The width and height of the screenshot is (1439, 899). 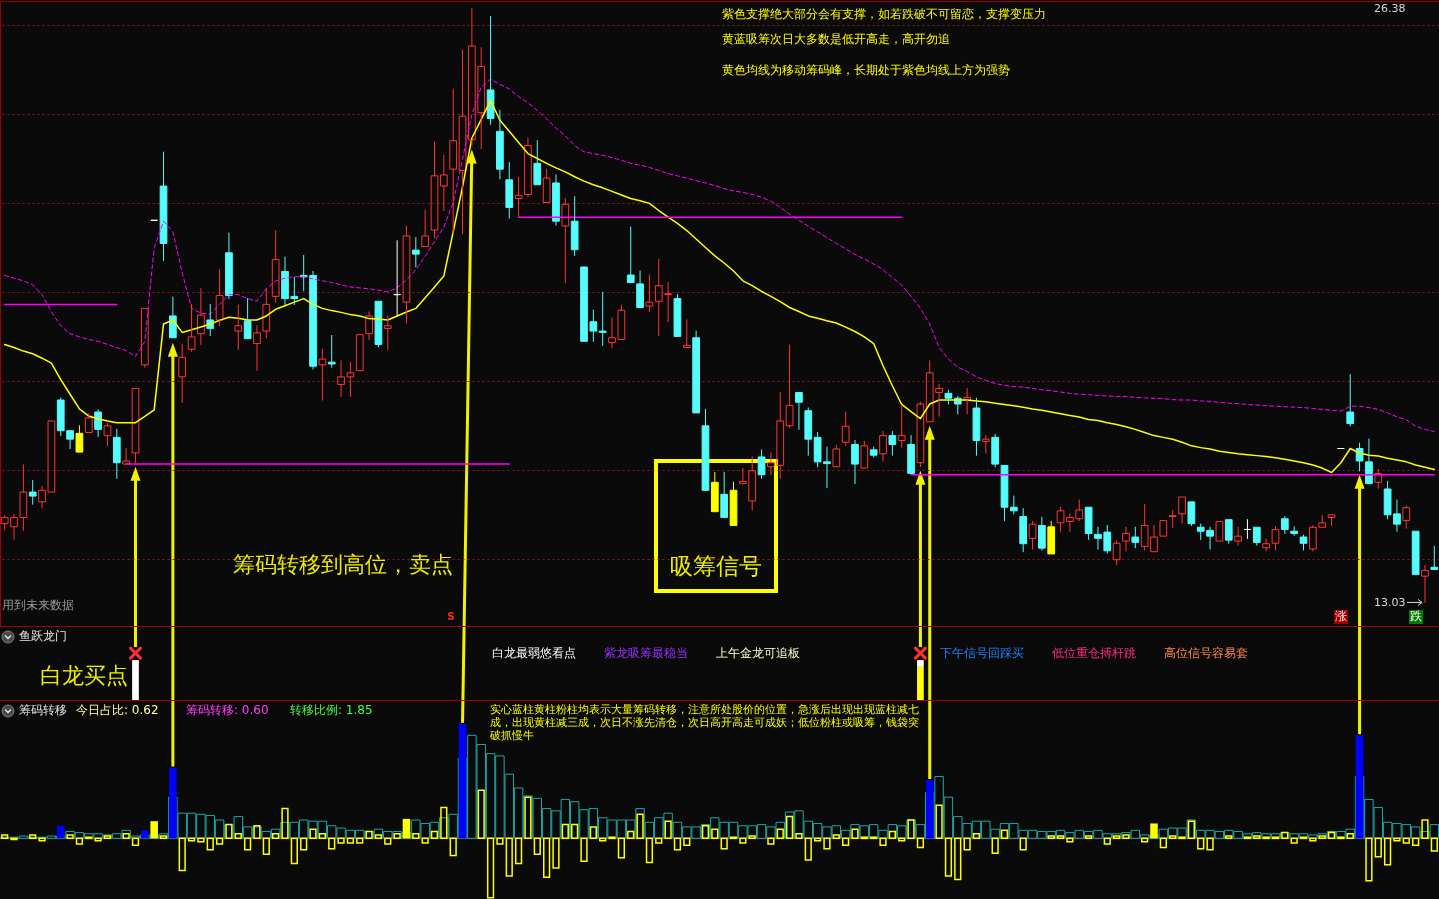 I want to click on annotation: S, so click(x=451, y=617).